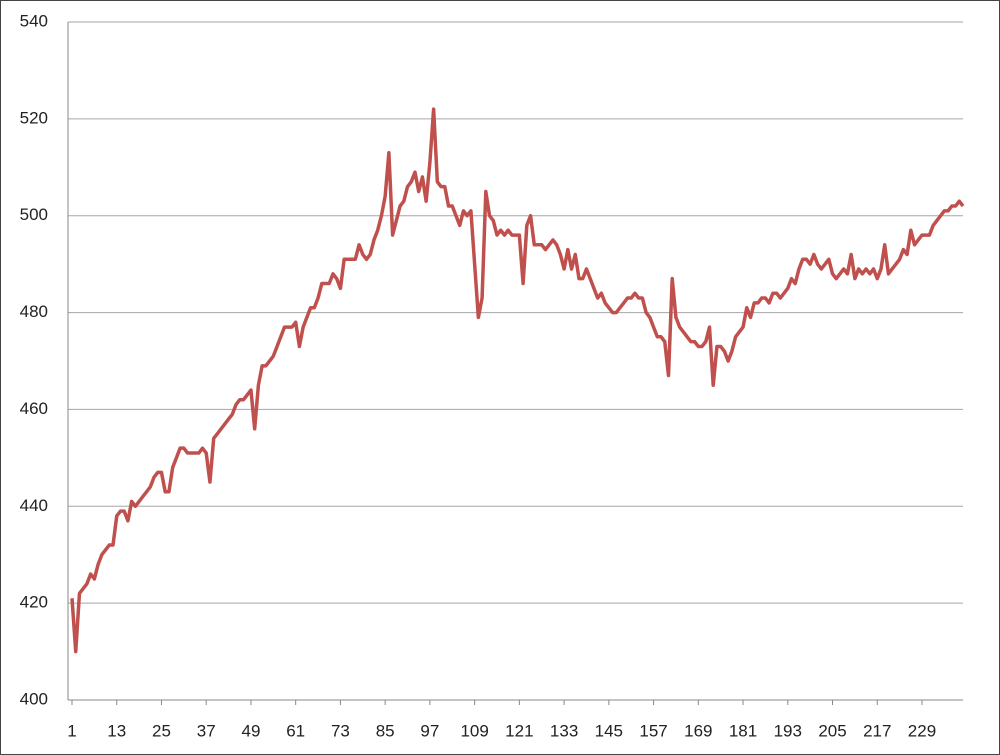 This screenshot has height=755, width=1000. What do you see at coordinates (429, 730) in the screenshot?
I see `x-tick-label: 97` at bounding box center [429, 730].